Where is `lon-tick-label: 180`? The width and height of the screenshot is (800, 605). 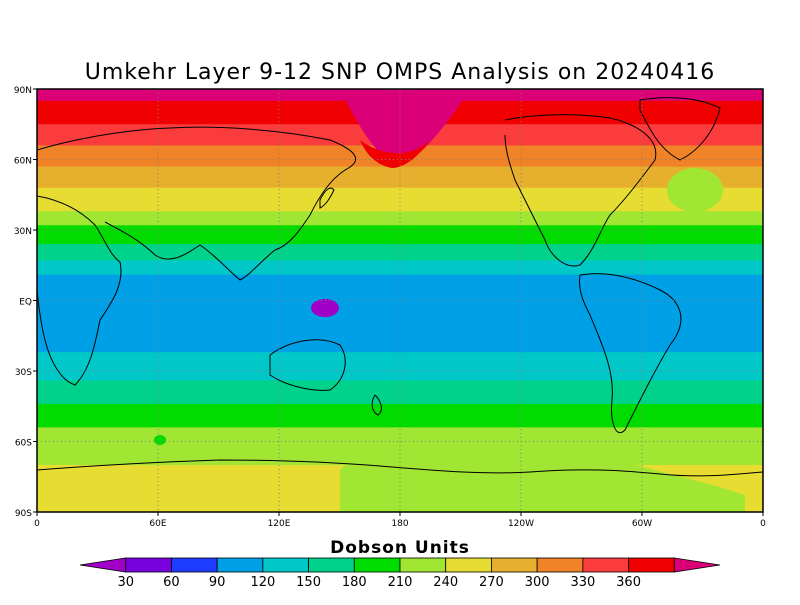 lon-tick-label: 180 is located at coordinates (399, 524).